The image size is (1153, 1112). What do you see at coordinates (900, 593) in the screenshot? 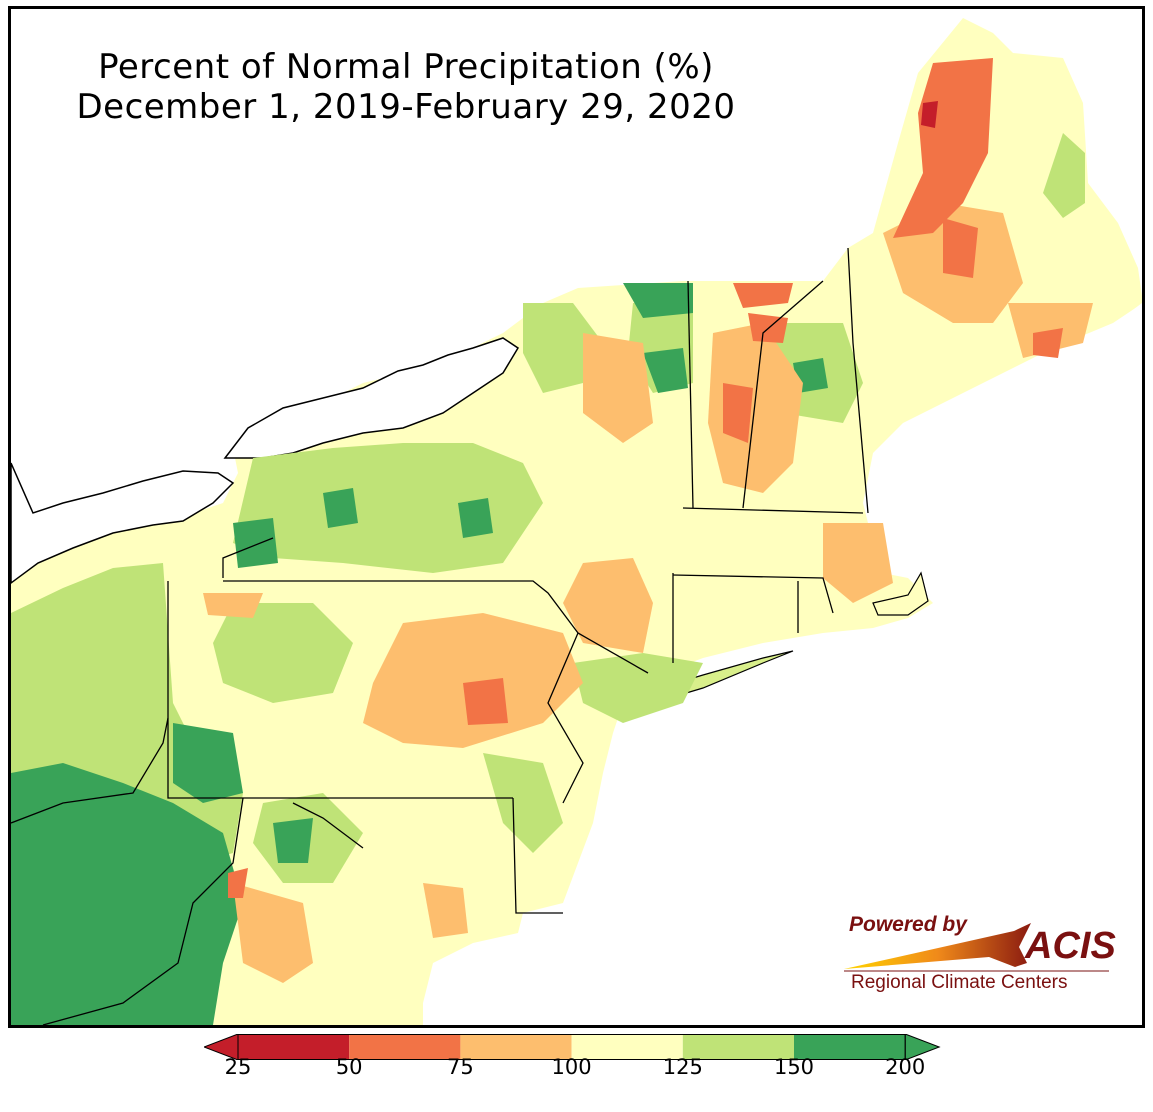
I see `cape-cod` at bounding box center [900, 593].